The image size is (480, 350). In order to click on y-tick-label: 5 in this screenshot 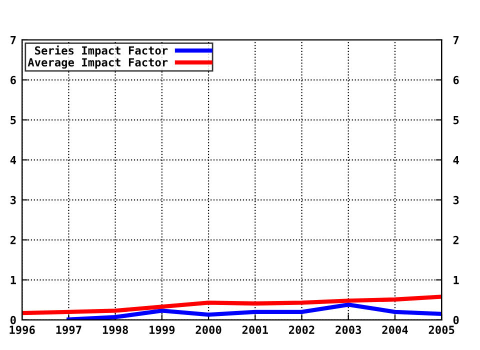, I will do `click(13, 120)`.